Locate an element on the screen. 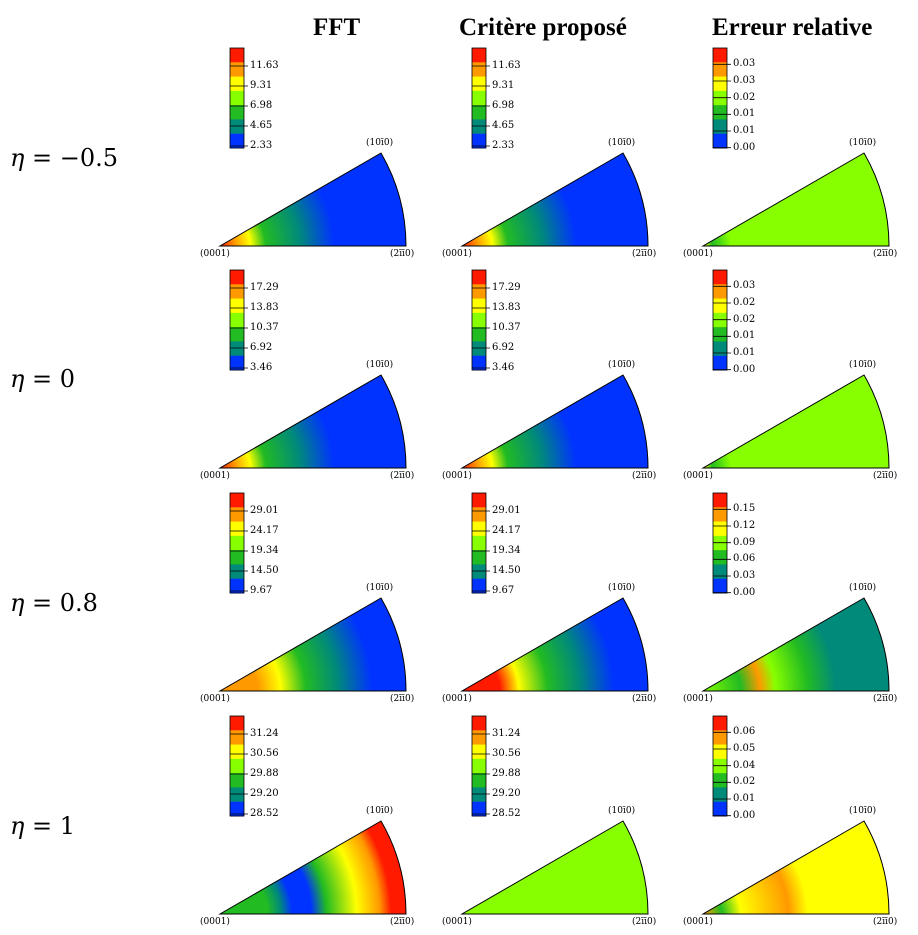  colorbar: 31.24 30.56 29.88 29.20 28.52 is located at coordinates (260, 769).